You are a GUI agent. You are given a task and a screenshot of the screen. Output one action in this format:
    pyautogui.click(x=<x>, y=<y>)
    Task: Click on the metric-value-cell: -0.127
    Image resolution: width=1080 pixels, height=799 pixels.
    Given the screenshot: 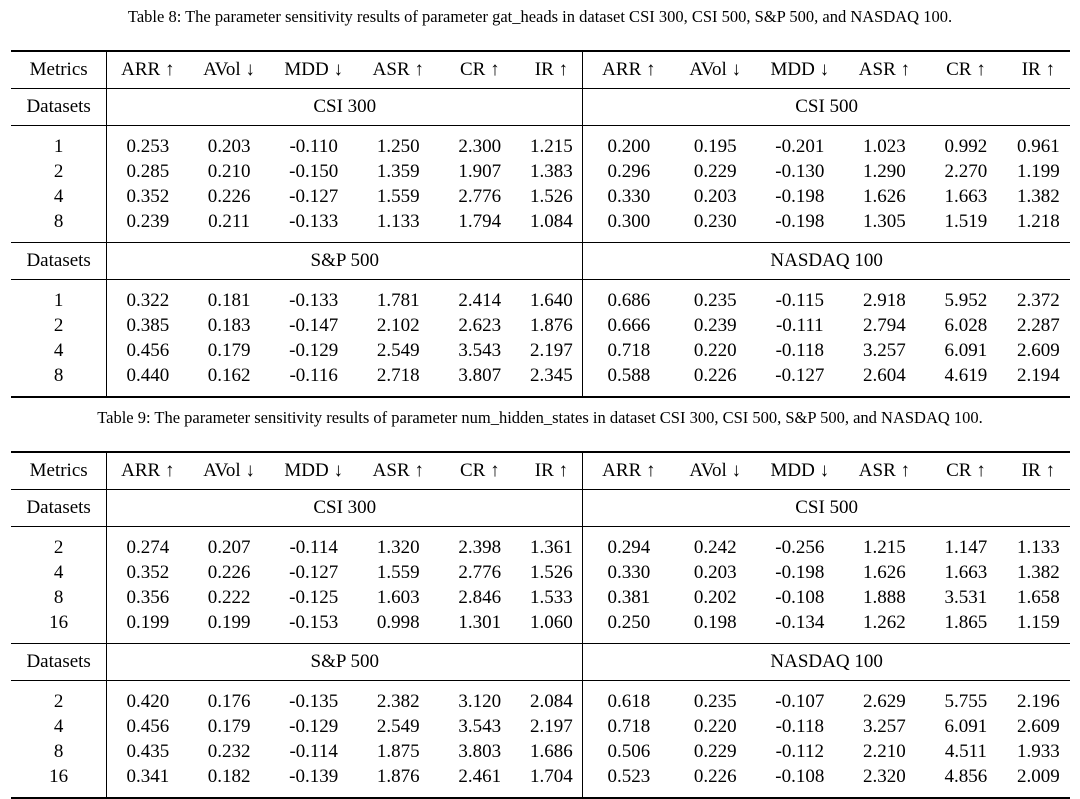 What is the action you would take?
    pyautogui.click(x=314, y=196)
    